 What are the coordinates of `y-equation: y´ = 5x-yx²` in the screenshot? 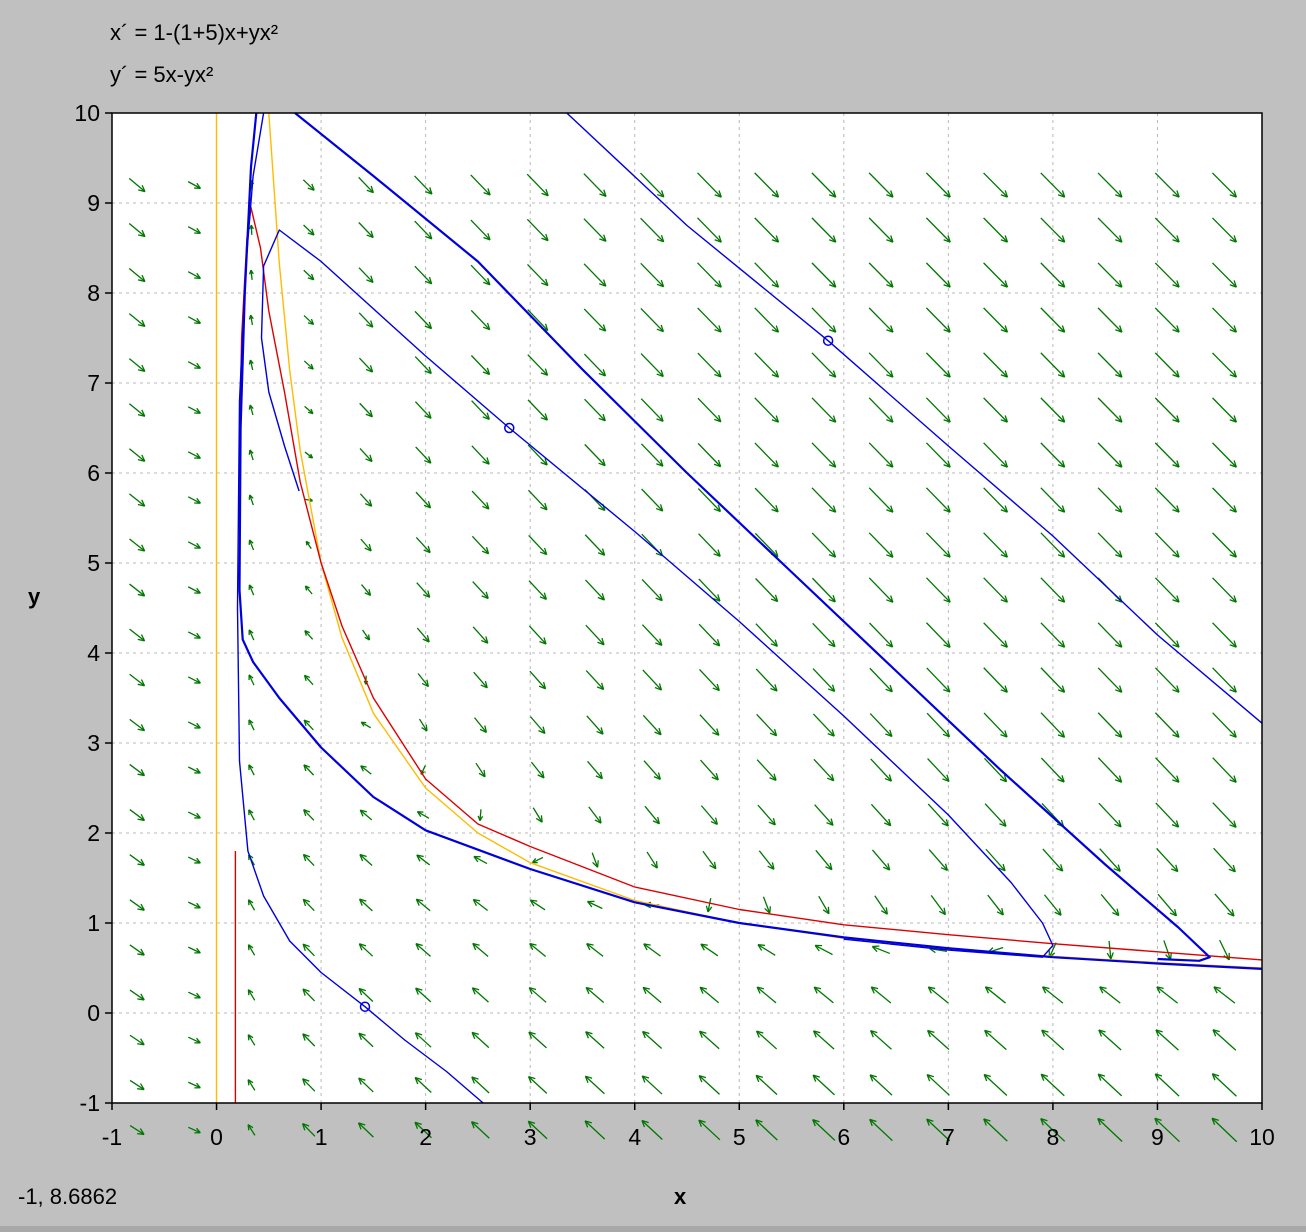 It's located at (162, 74).